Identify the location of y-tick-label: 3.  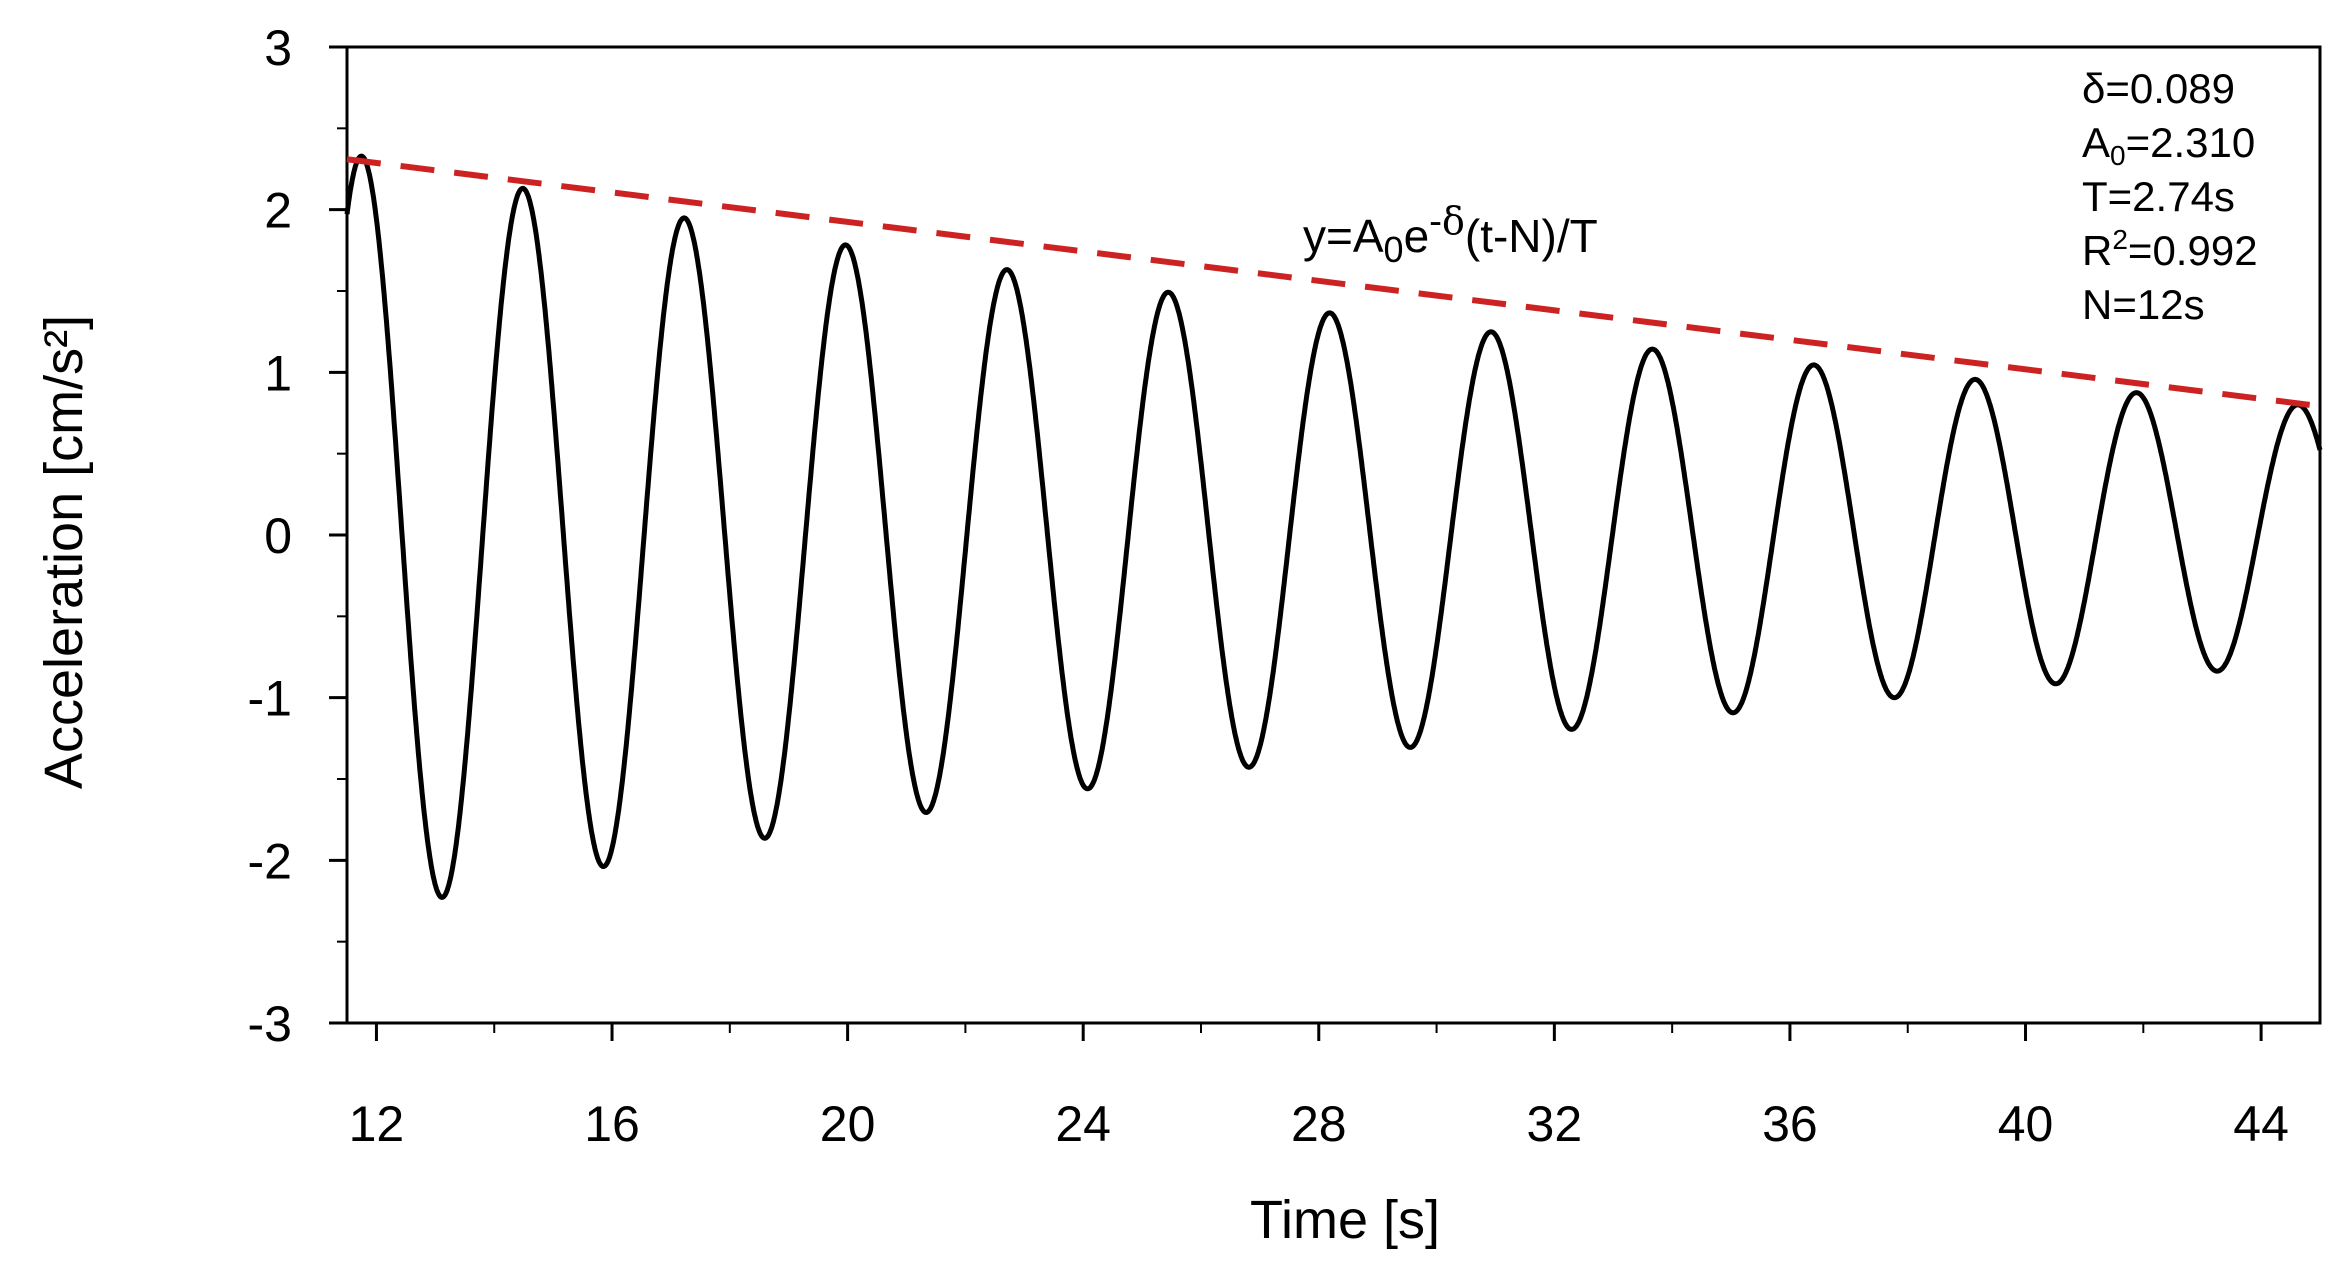
(278, 48).